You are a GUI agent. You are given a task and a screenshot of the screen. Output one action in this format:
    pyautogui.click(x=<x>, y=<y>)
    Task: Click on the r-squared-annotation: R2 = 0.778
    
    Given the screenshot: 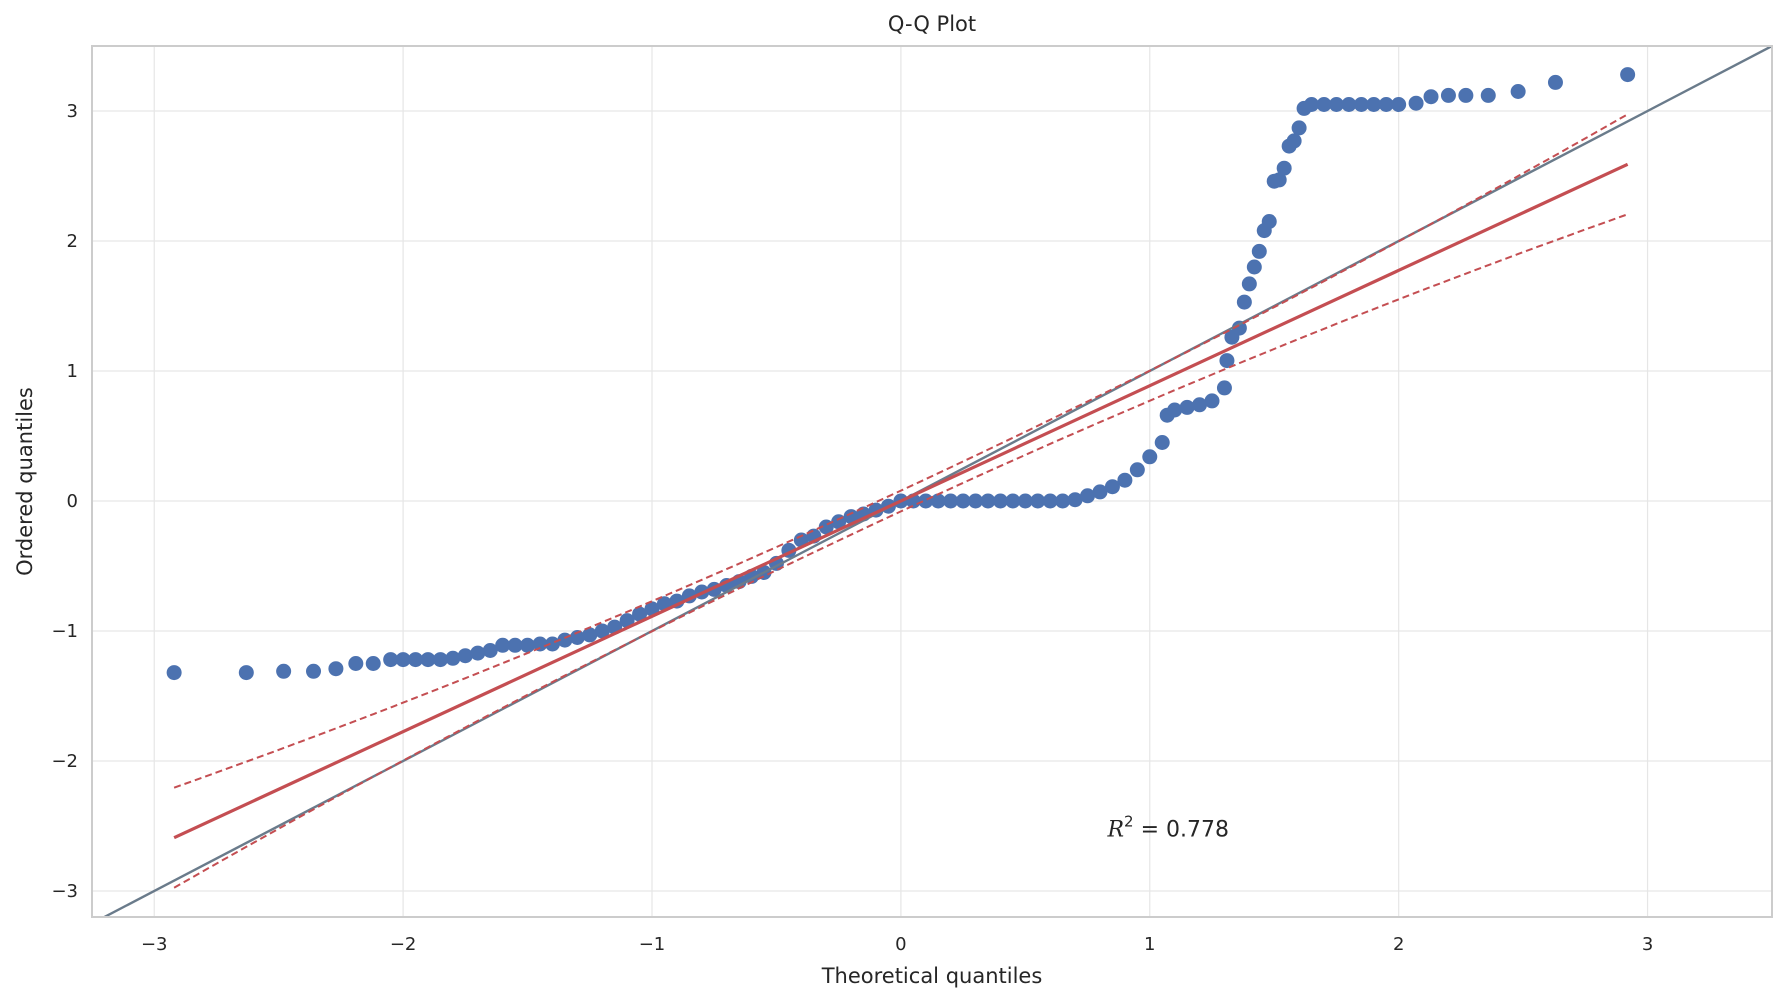 What is the action you would take?
    pyautogui.click(x=1167, y=828)
    